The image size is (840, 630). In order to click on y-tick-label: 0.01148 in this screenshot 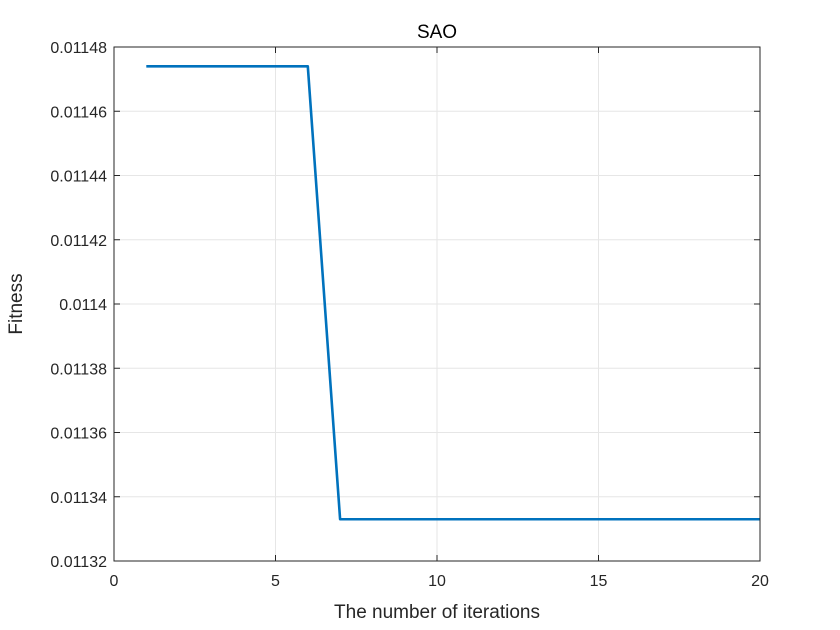, I will do `click(78, 48)`.